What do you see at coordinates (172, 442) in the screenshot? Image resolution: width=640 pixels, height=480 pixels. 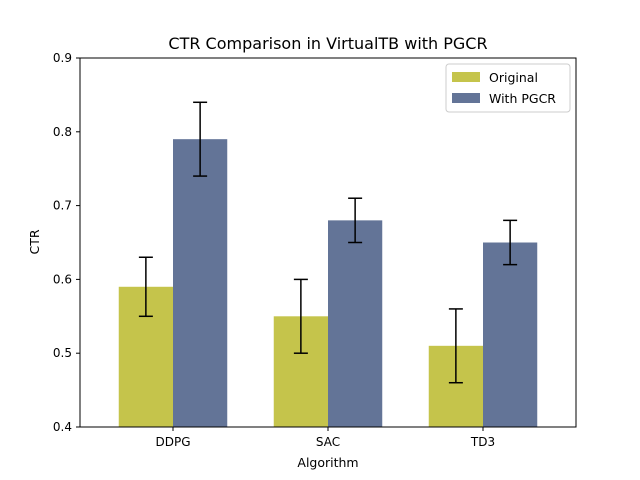 I see `x-tick-label: DDPG` at bounding box center [172, 442].